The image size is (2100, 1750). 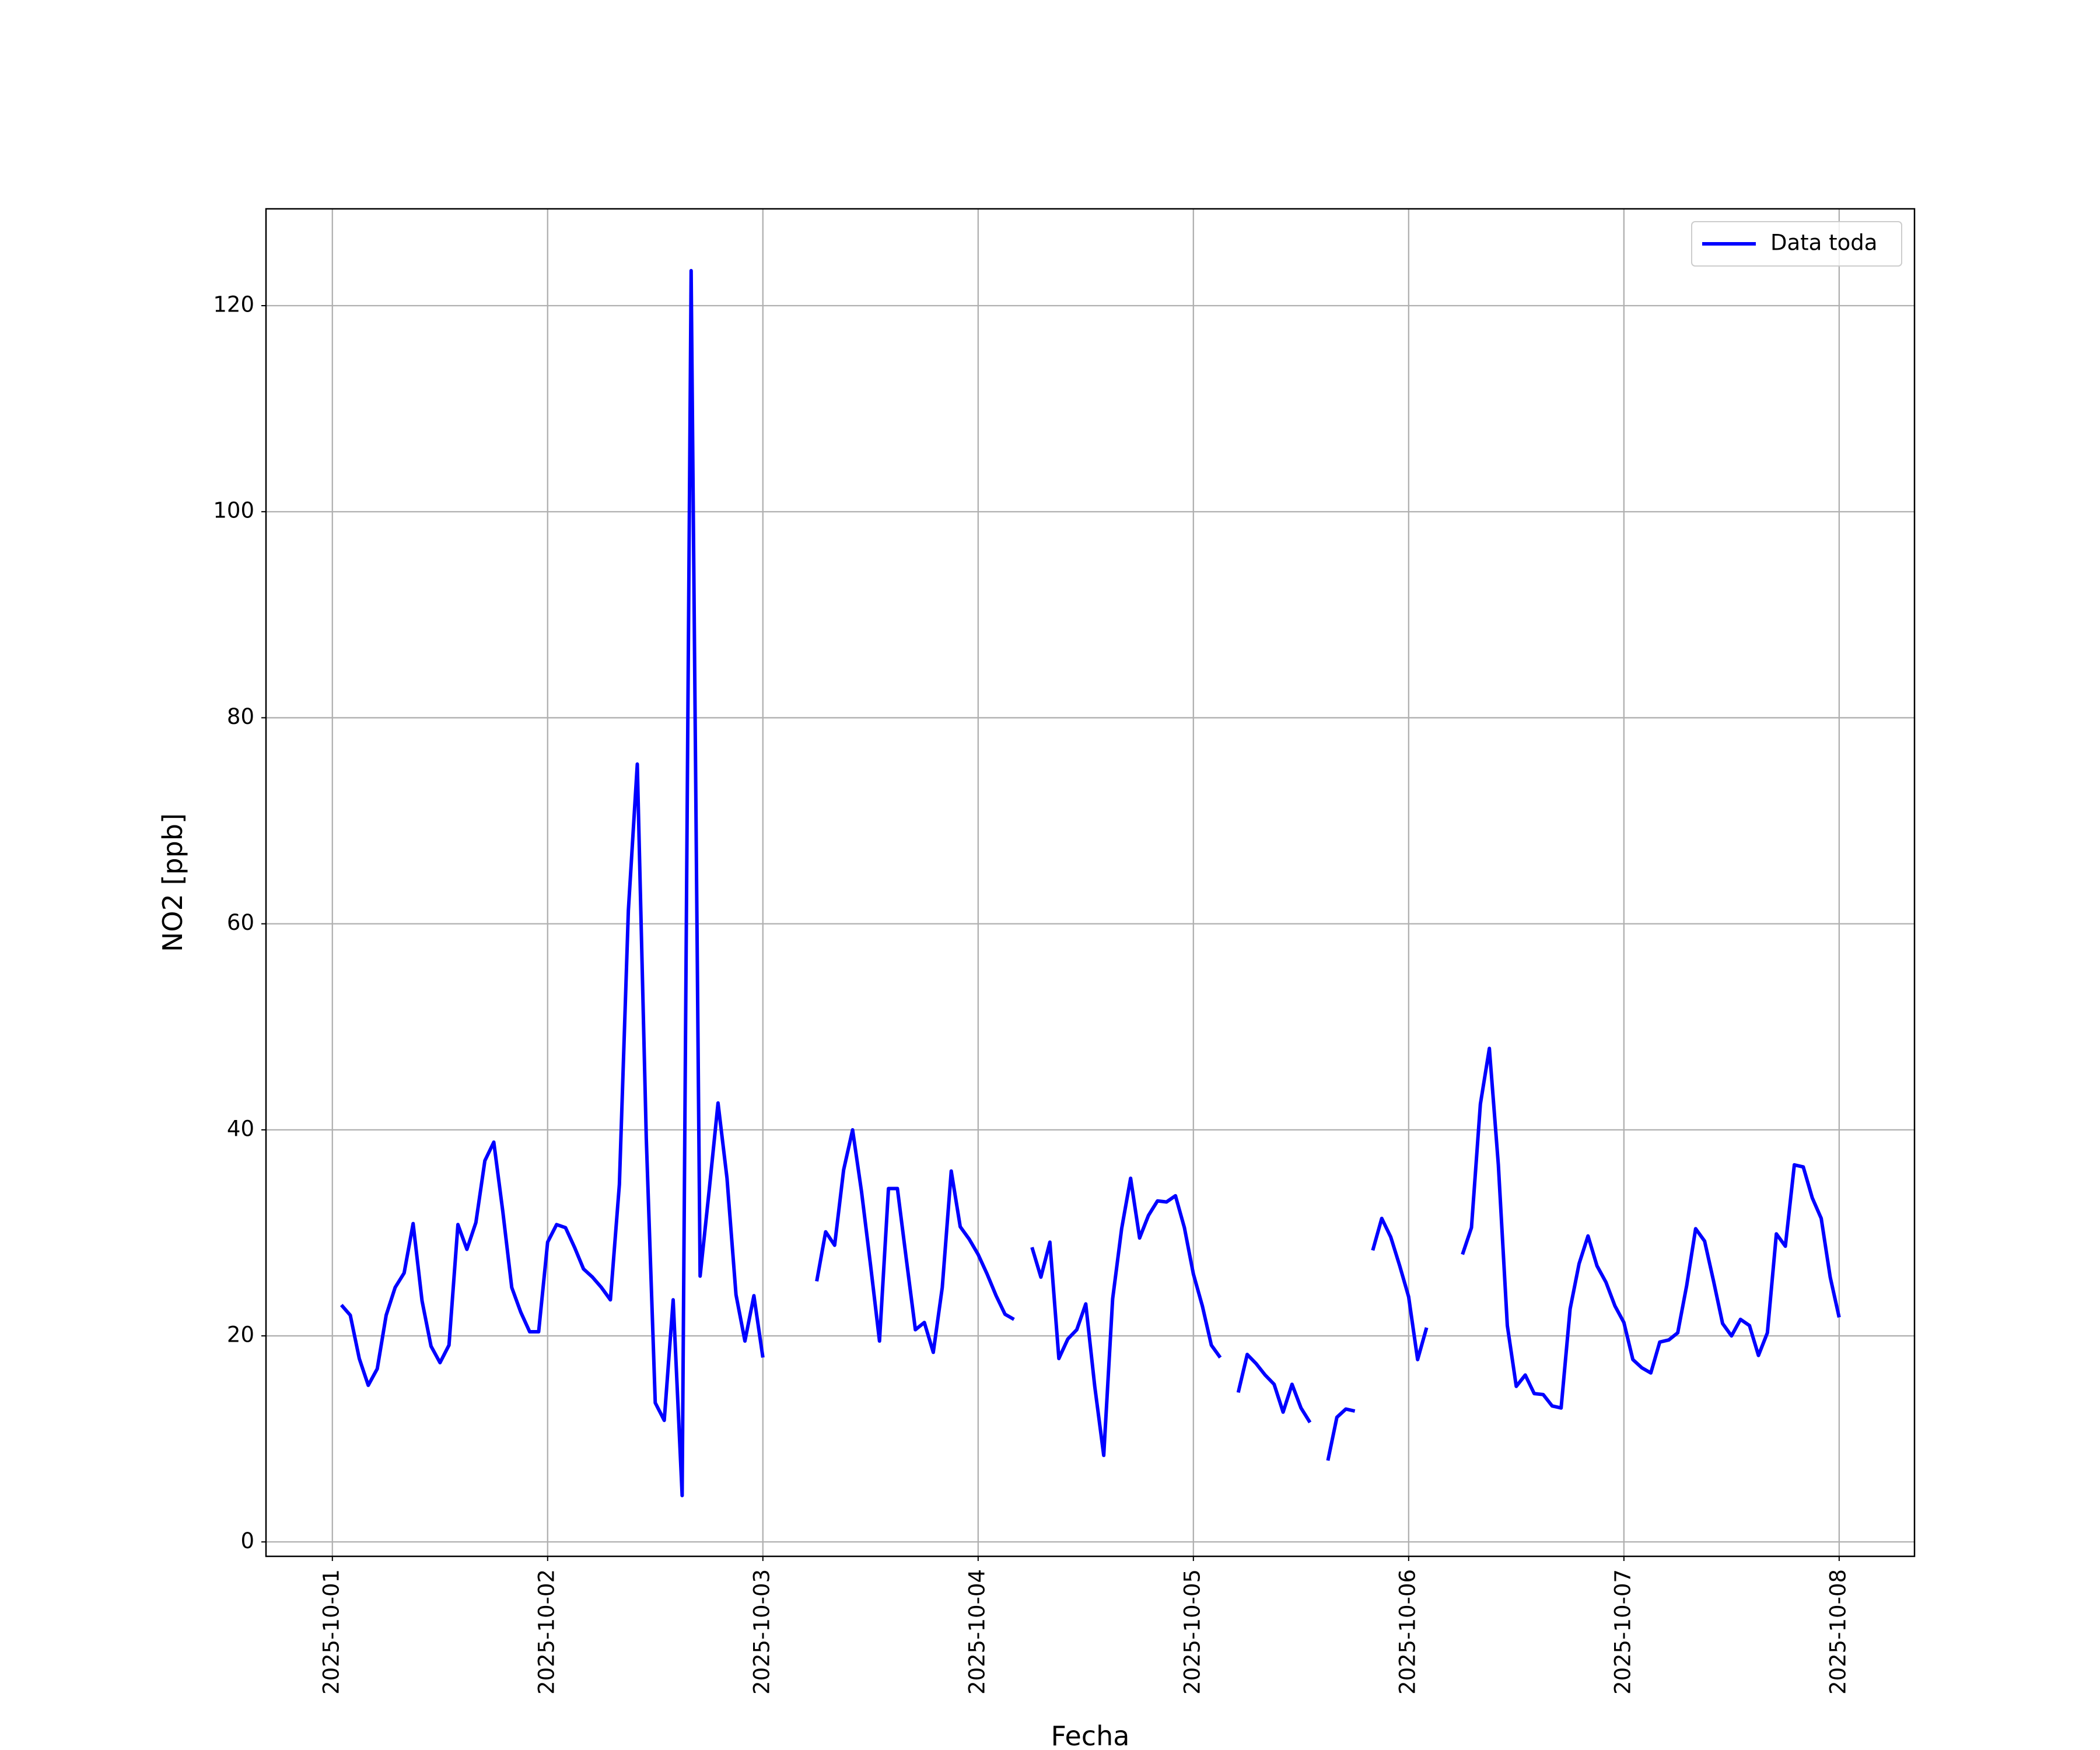 What do you see at coordinates (1622, 1632) in the screenshot?
I see `x-tick-label: 2025-10-07` at bounding box center [1622, 1632].